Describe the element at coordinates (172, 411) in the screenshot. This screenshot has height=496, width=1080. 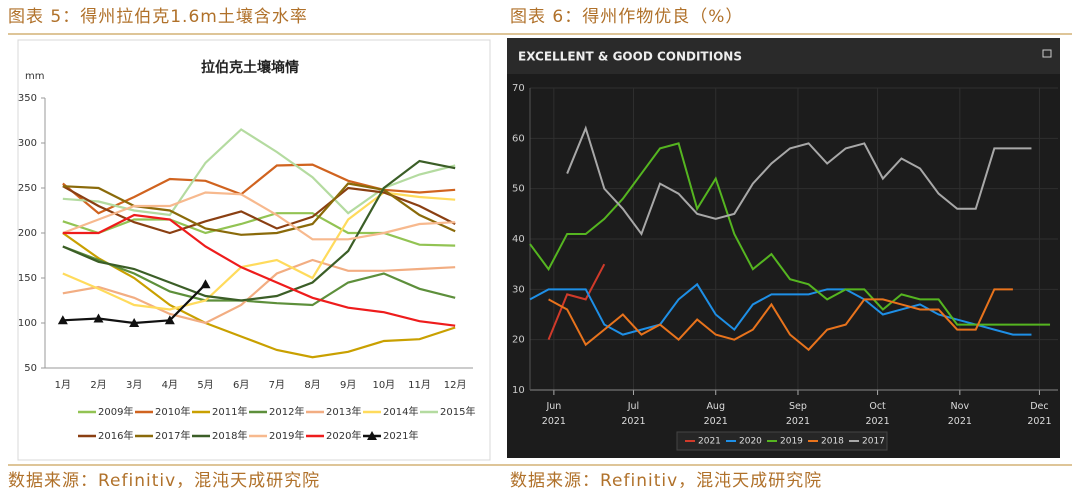
I see `legend-label: 2010年` at that location.